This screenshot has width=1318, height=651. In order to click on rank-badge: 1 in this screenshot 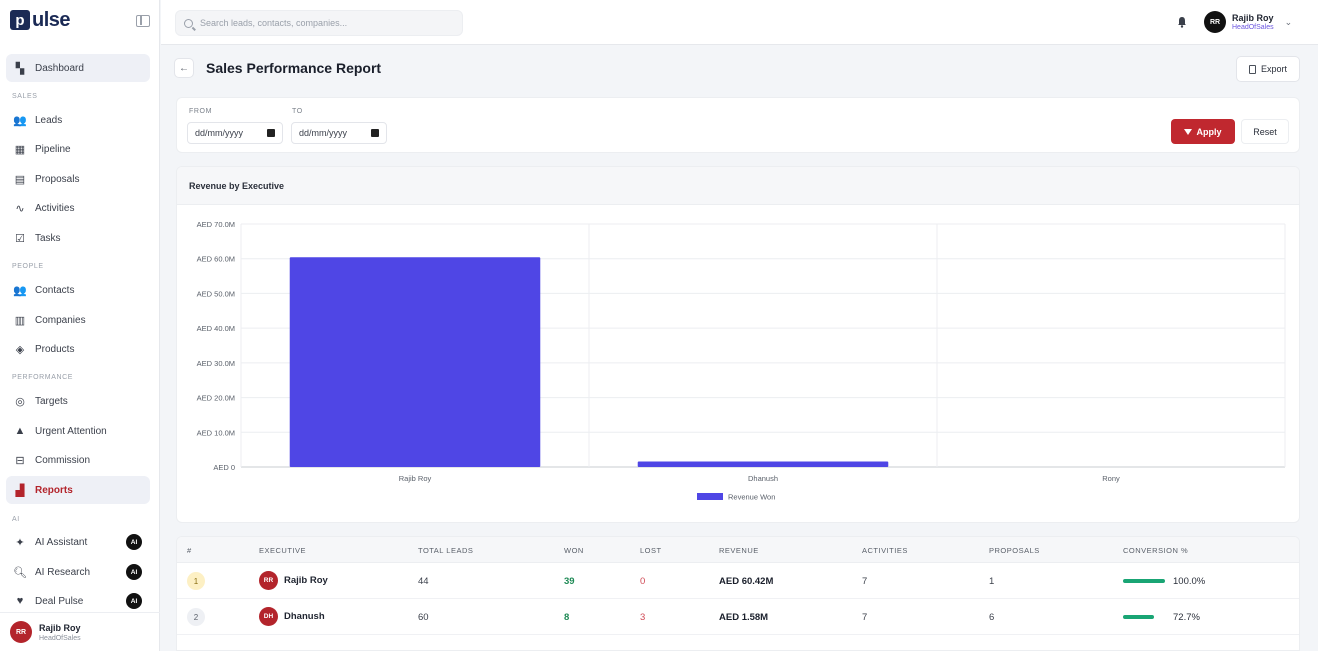, I will do `click(196, 581)`.